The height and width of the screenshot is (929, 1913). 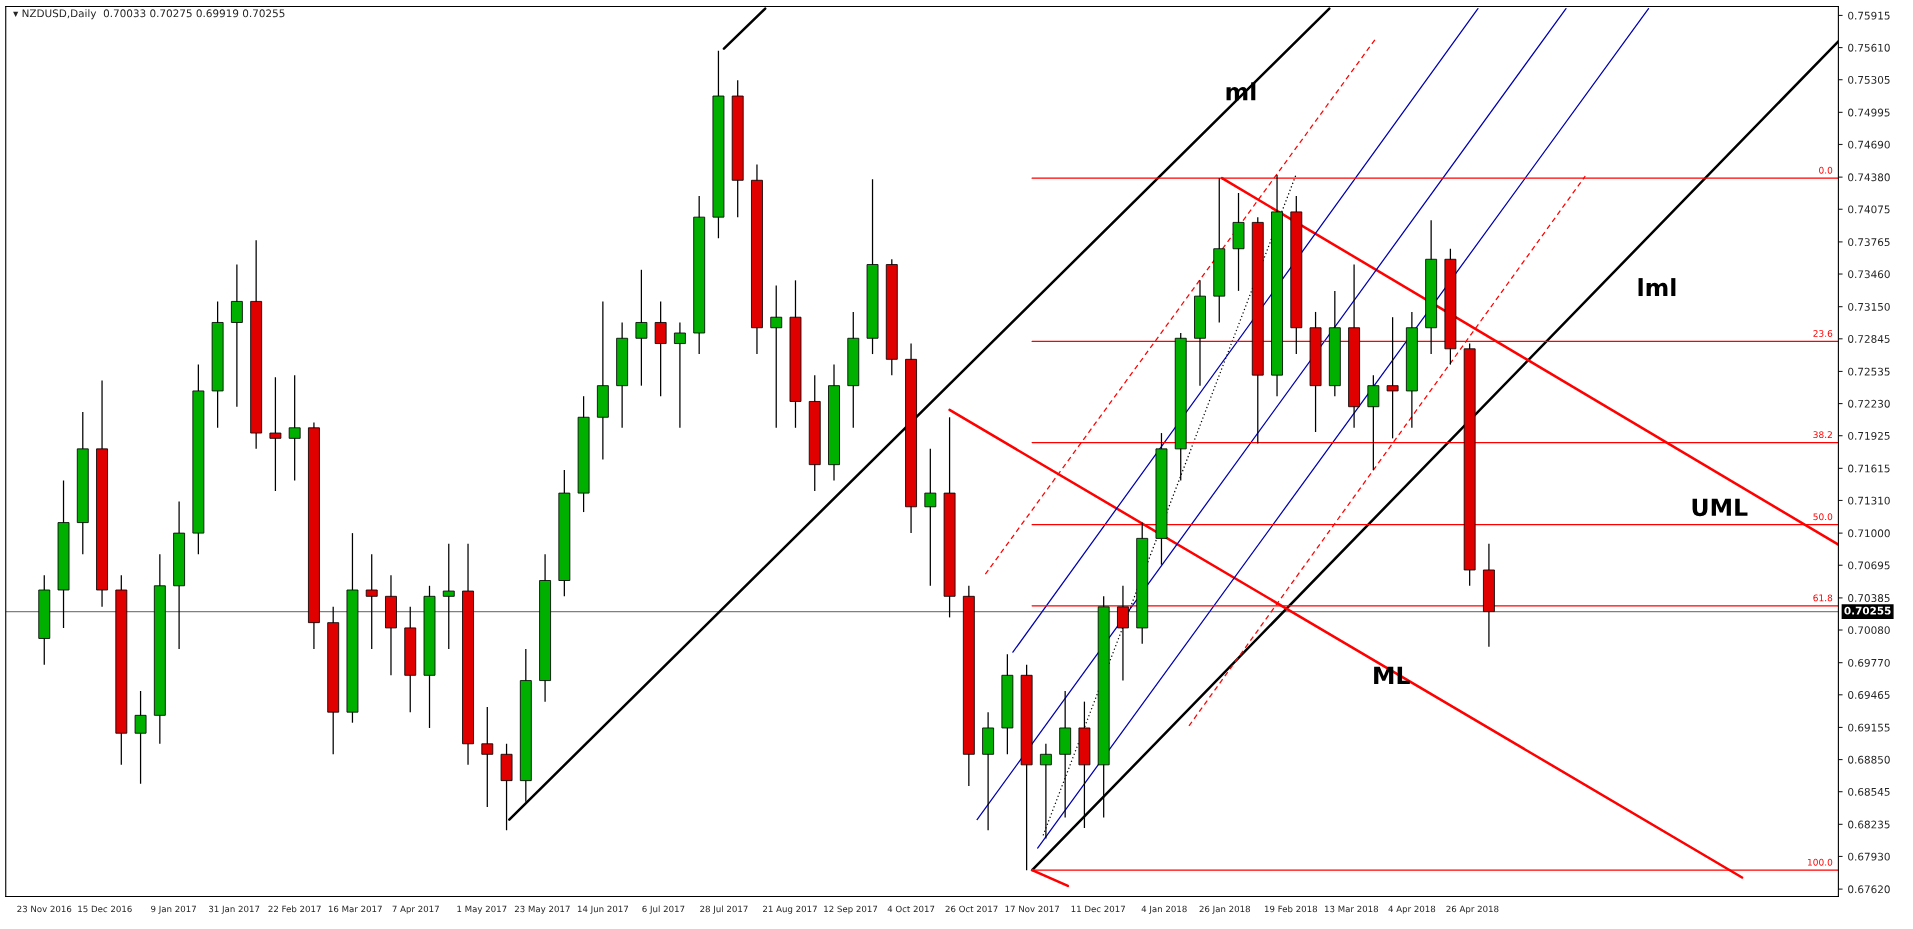 I want to click on y-tick-label: 0.72845, so click(x=1869, y=339).